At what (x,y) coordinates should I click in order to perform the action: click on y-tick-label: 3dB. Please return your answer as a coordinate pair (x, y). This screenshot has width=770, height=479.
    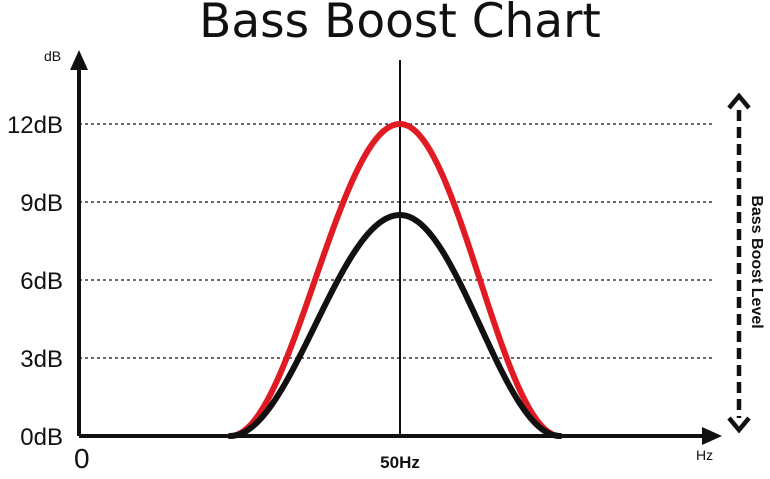
    Looking at the image, I should click on (41, 359).